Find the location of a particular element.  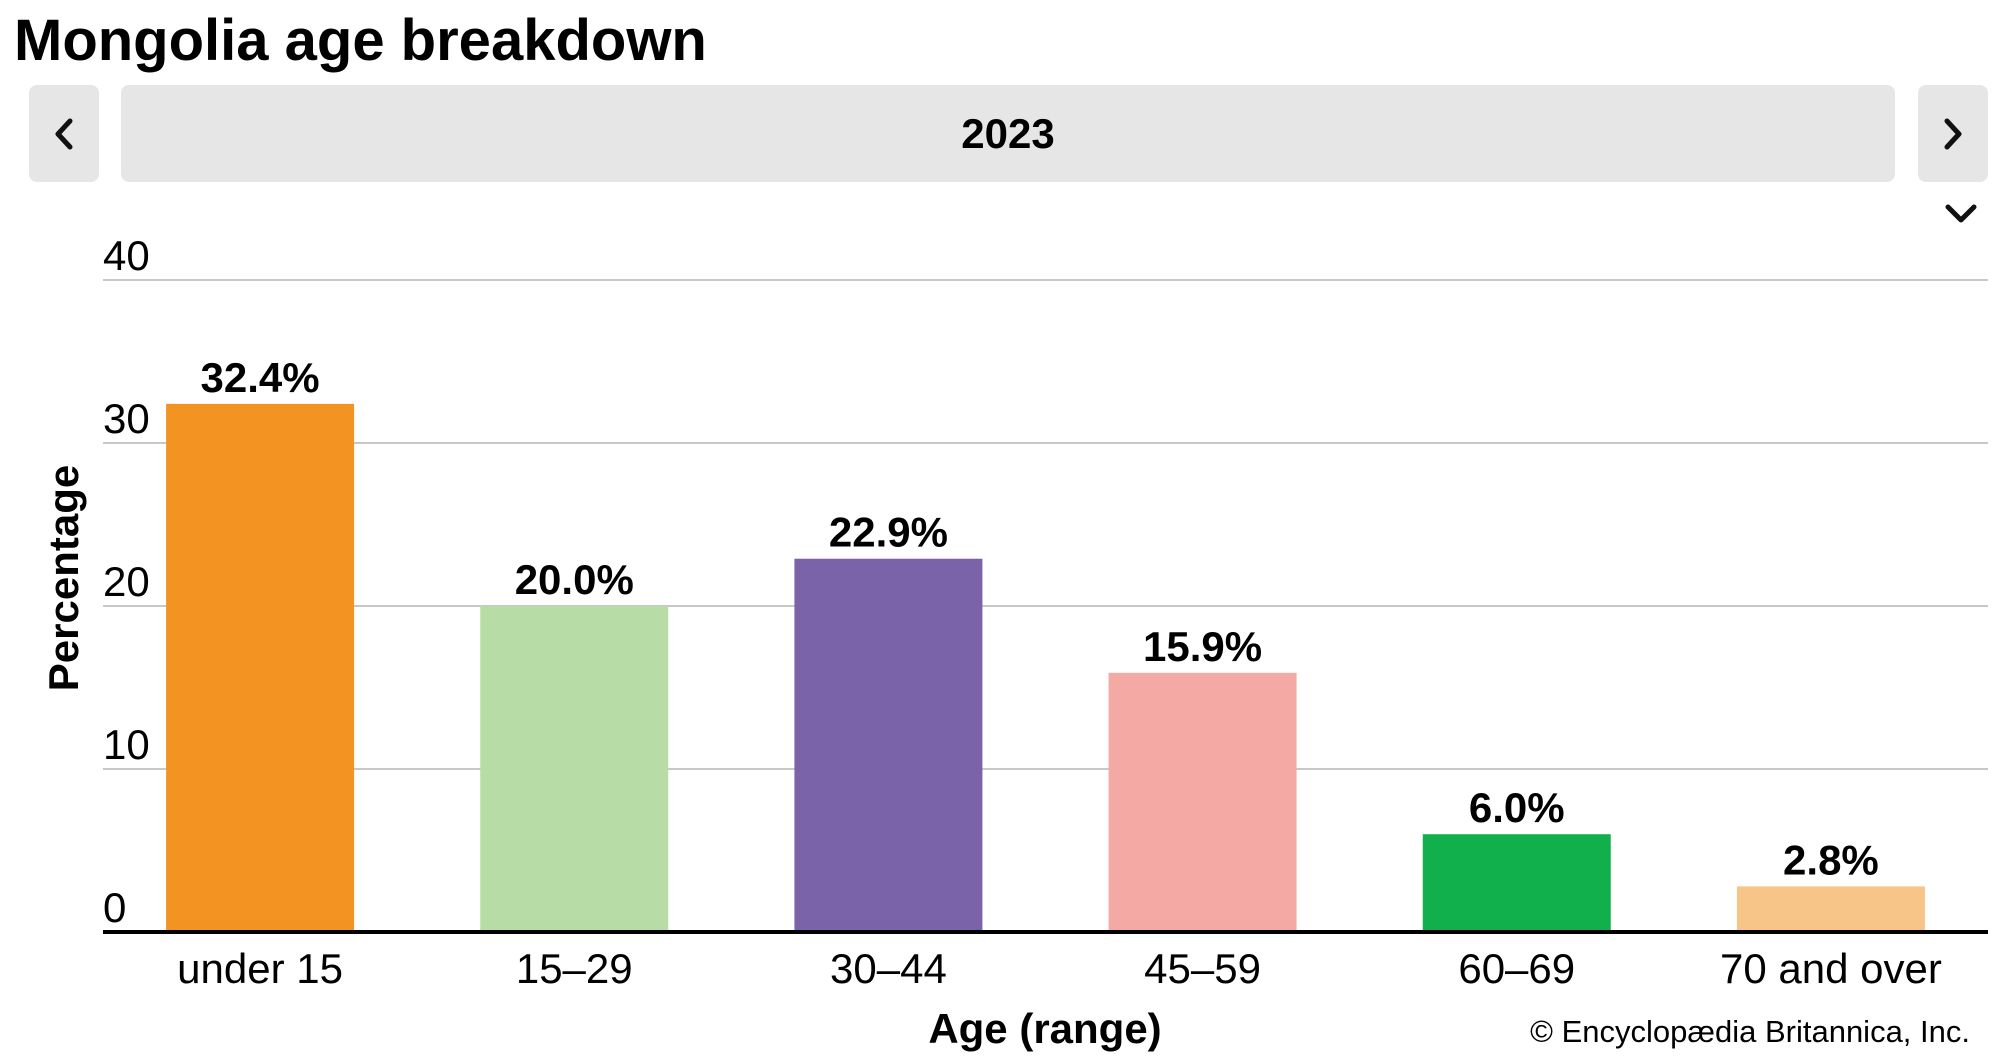

x-tick-label: 70 and over is located at coordinates (1831, 968).